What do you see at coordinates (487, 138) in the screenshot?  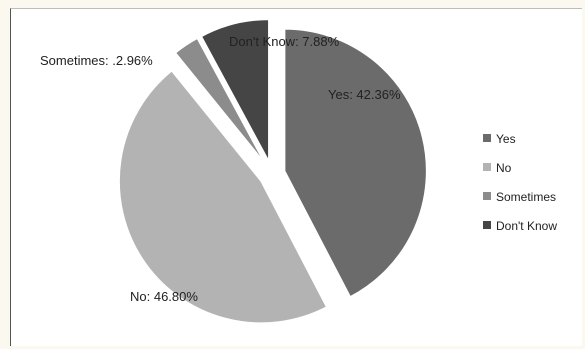 I see `legend-swatch-yes` at bounding box center [487, 138].